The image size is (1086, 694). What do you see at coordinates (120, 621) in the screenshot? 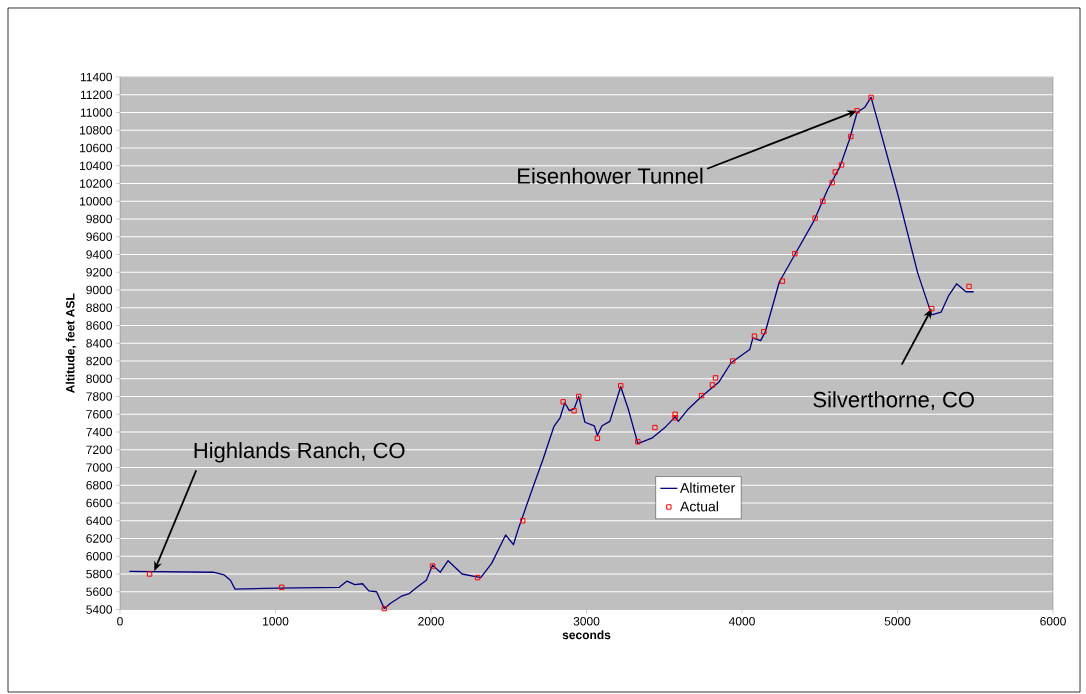
I see `x-tick-label: 0` at bounding box center [120, 621].